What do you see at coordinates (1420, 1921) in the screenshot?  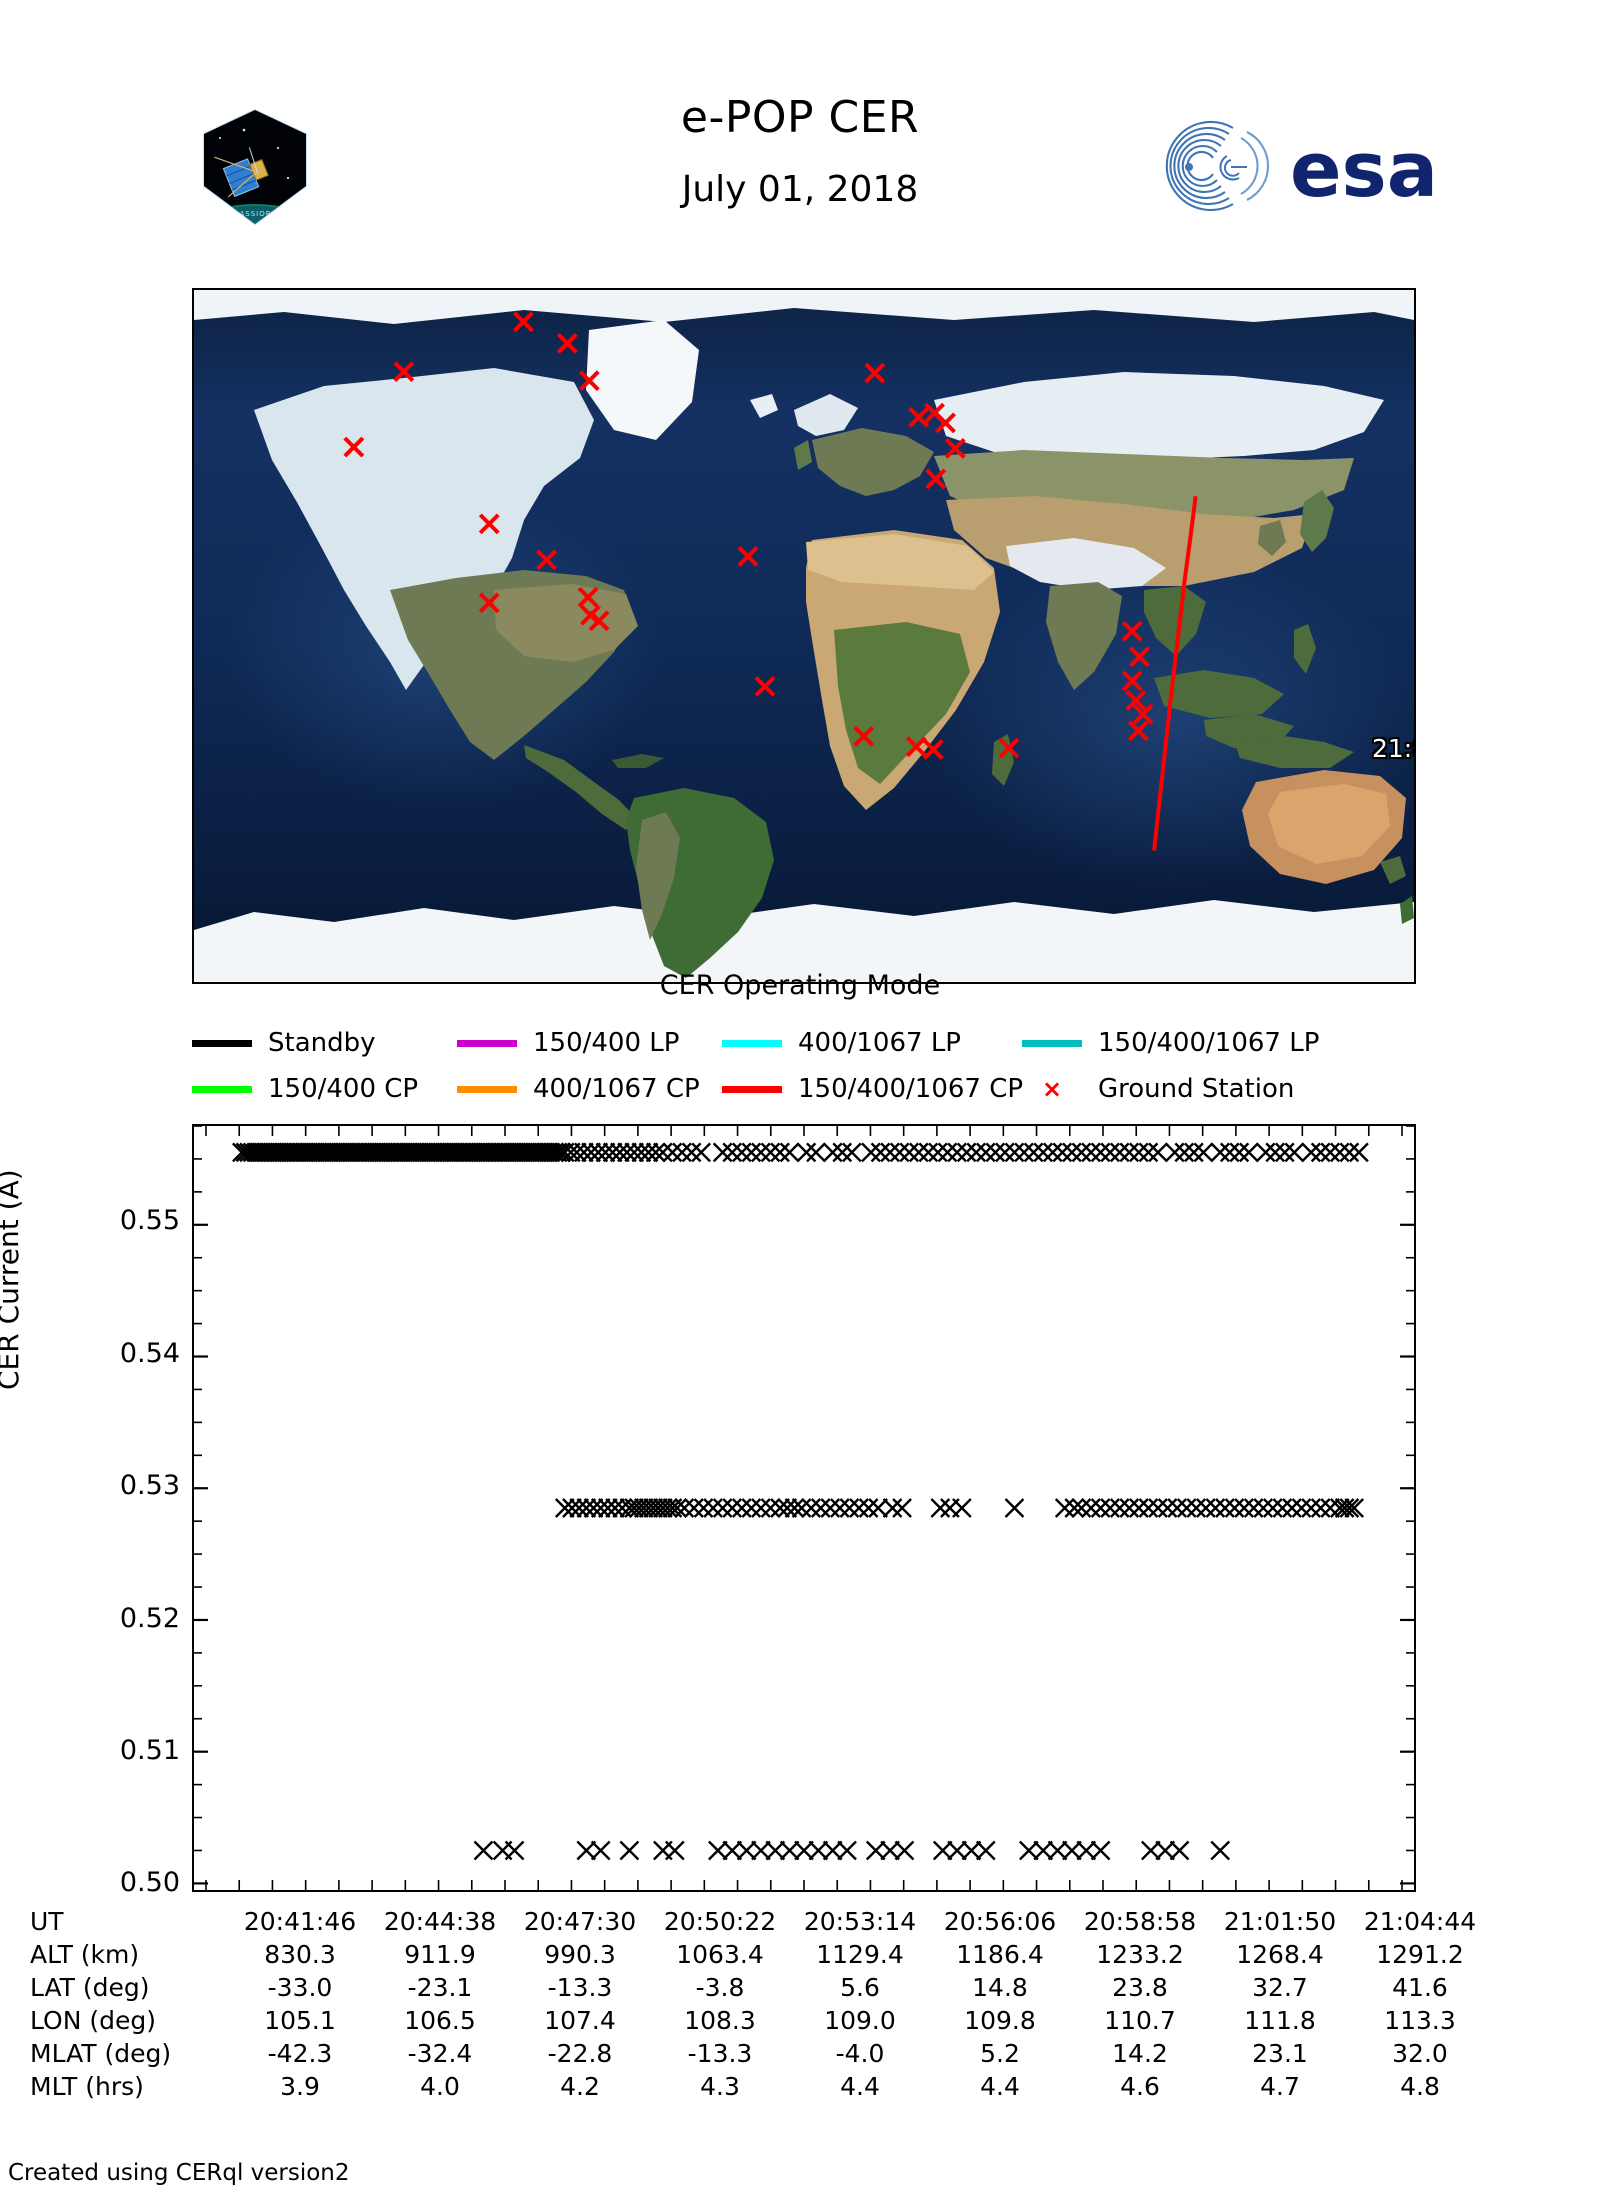 I see `table-cell: 21:04:44` at bounding box center [1420, 1921].